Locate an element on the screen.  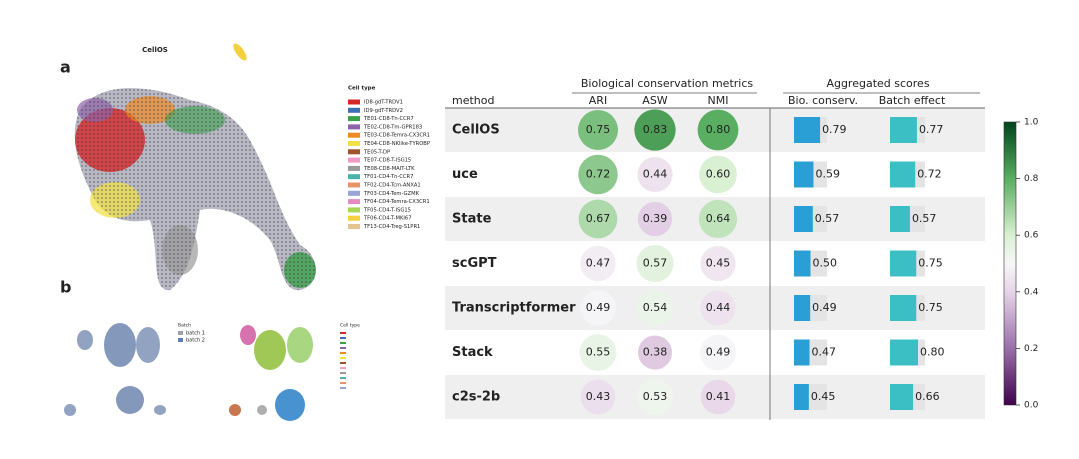
legend-label: TF13-CD4-Treg-S1PR1 is located at coordinates (391, 227).